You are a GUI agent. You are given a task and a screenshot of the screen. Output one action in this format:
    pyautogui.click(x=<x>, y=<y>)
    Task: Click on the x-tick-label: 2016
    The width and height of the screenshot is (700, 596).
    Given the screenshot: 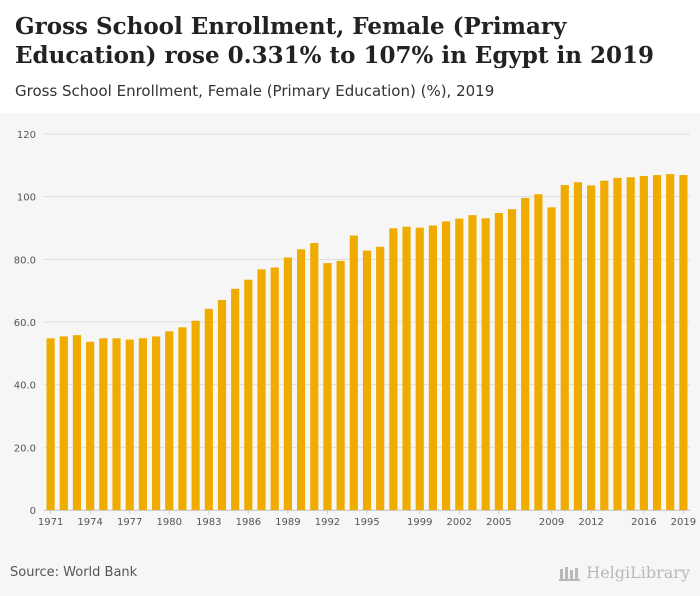 What is the action you would take?
    pyautogui.click(x=643, y=522)
    